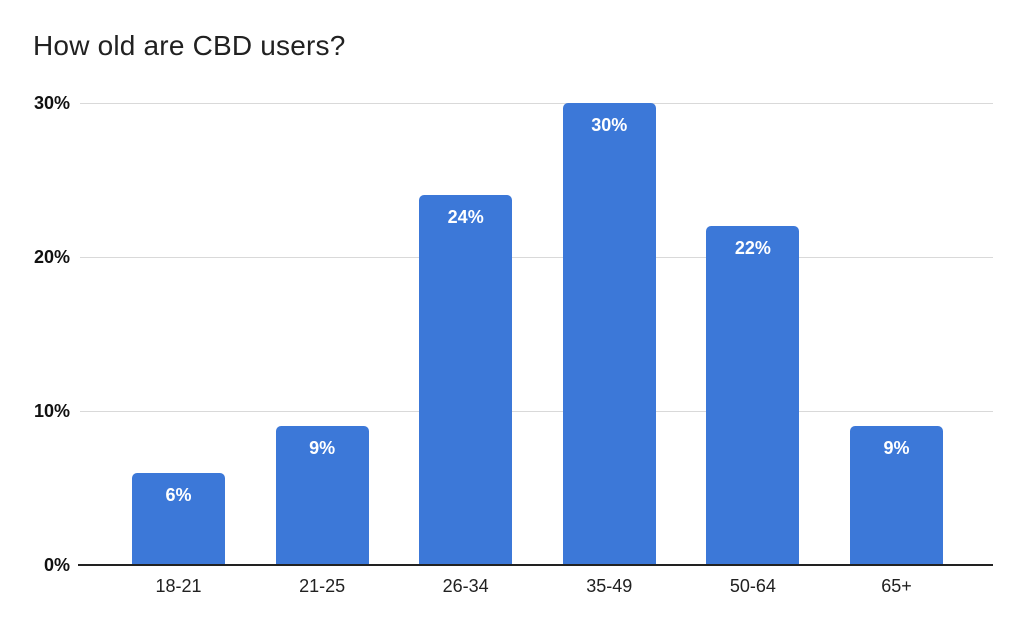 This screenshot has height=633, width=1024. I want to click on x-axis-tick-label: 65+, so click(896, 586).